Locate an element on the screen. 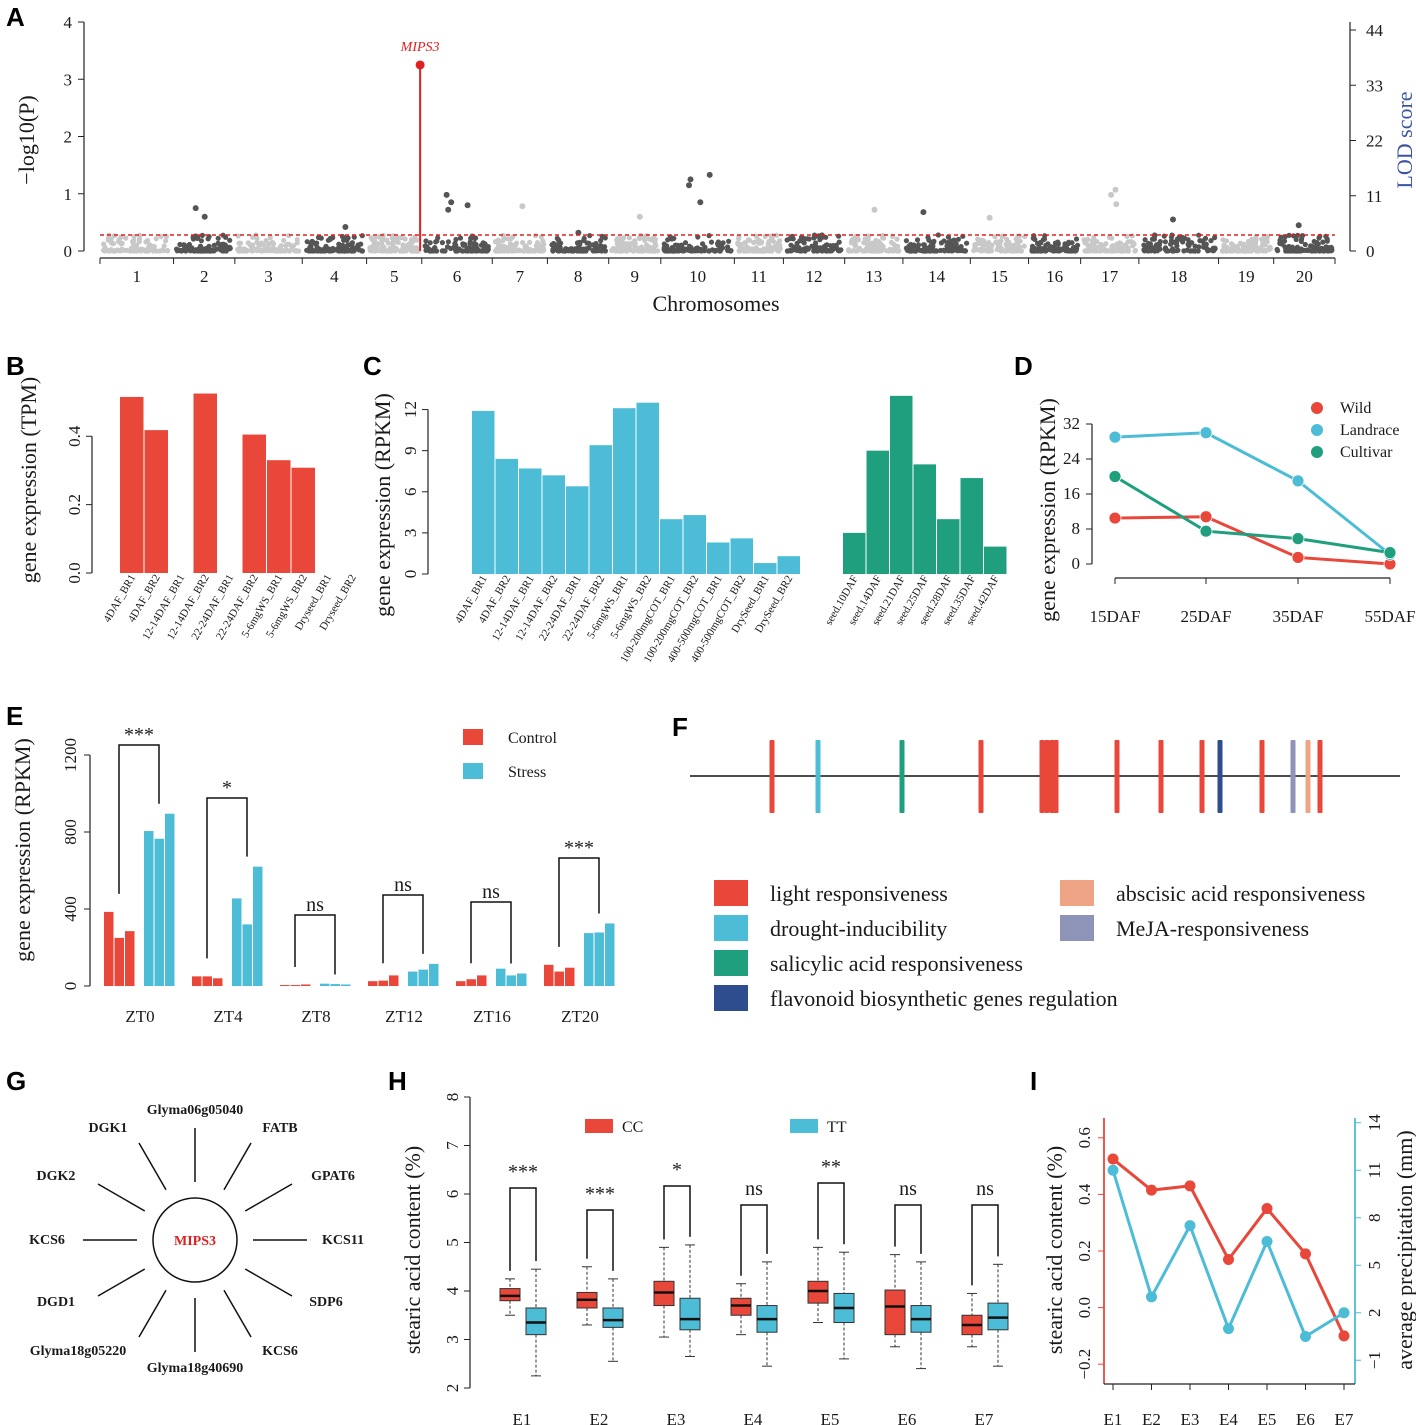 The height and width of the screenshot is (1425, 1416). legend-label: TT is located at coordinates (837, 1127).